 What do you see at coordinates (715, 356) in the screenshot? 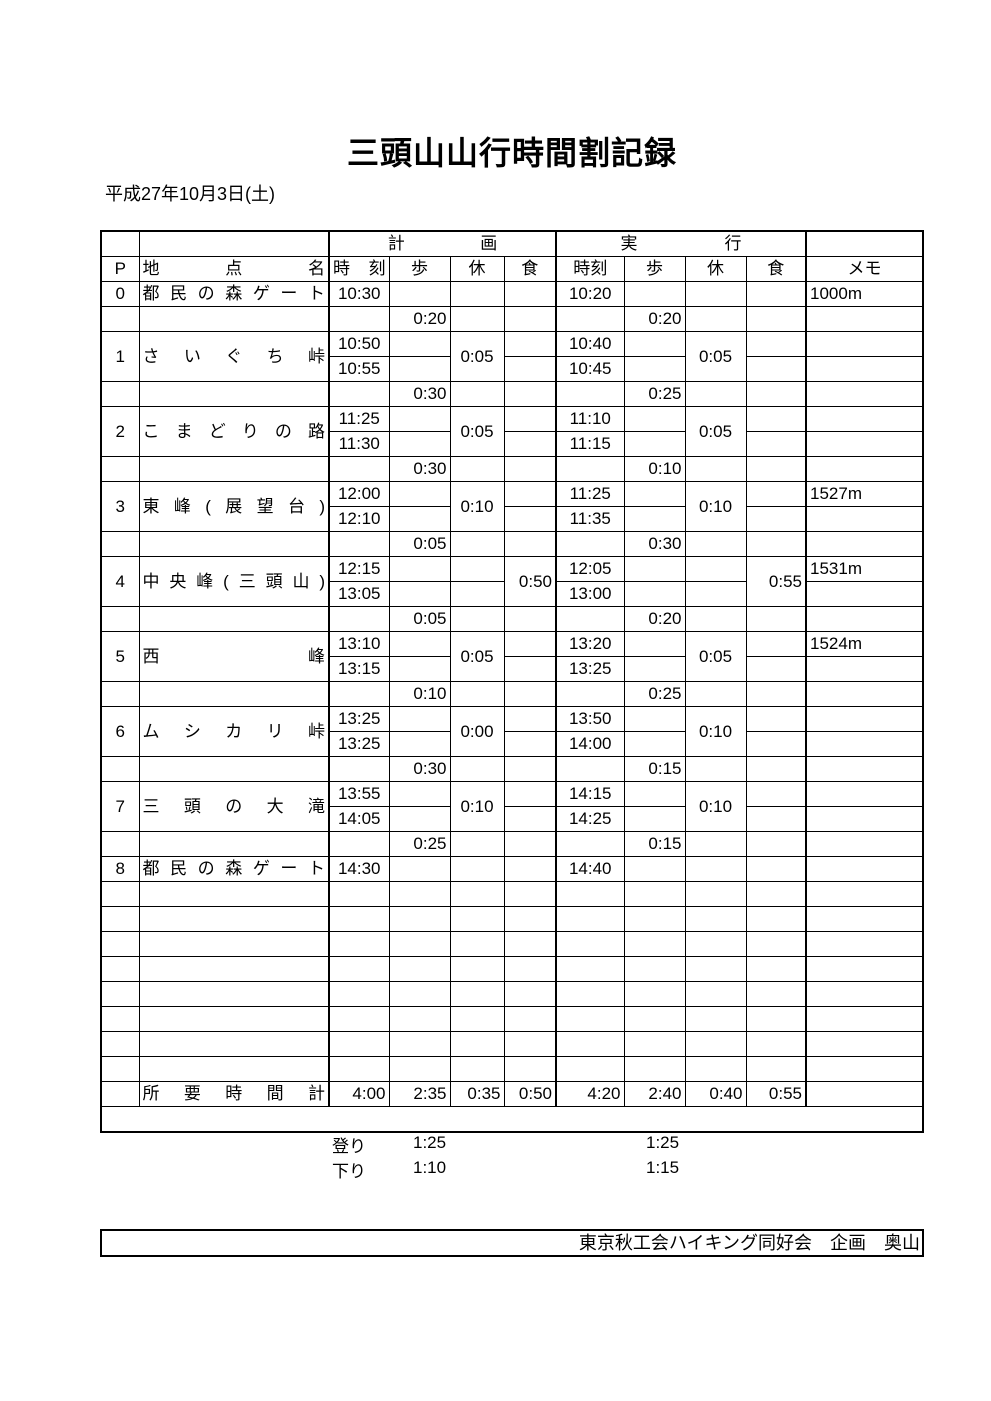
I see `actual-rest: 0:05` at bounding box center [715, 356].